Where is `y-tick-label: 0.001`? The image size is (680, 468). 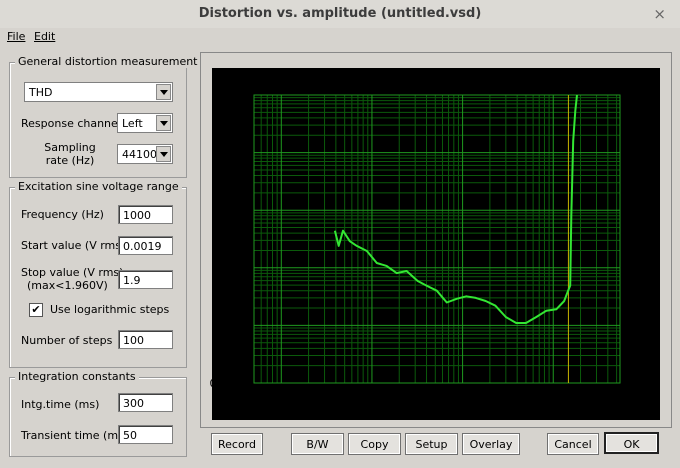 y-tick-label: 0.001 is located at coordinates (233, 325).